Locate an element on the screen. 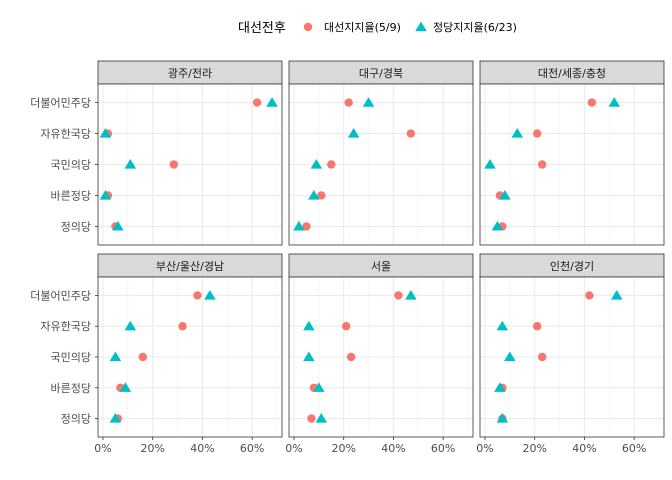 The height and width of the screenshot is (480, 672). facet-panel: 대전/세종/충청 is located at coordinates (572, 153).